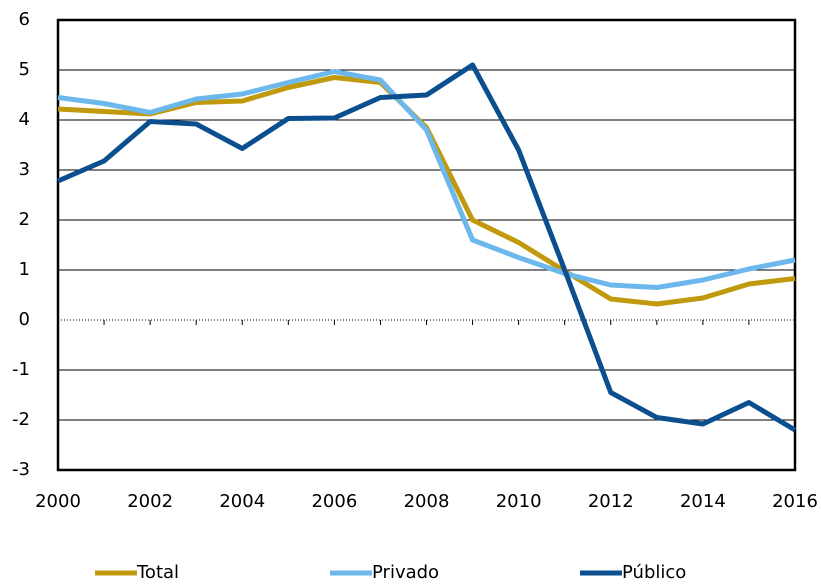 This screenshot has height=587, width=821. I want to click on x-tick-label: 2004, so click(242, 501).